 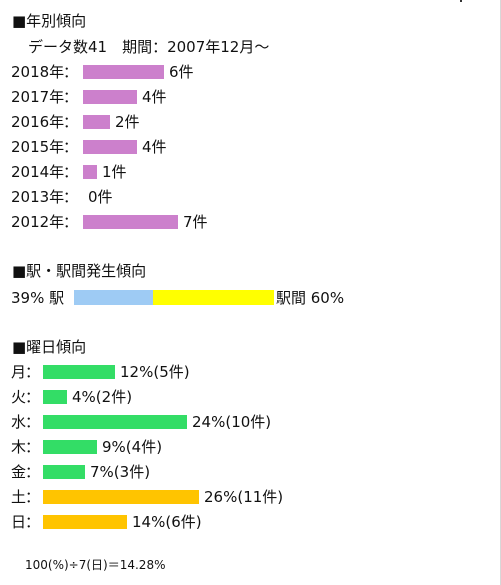 I want to click on weekday-value-label: 12%(5件), so click(x=155, y=372).